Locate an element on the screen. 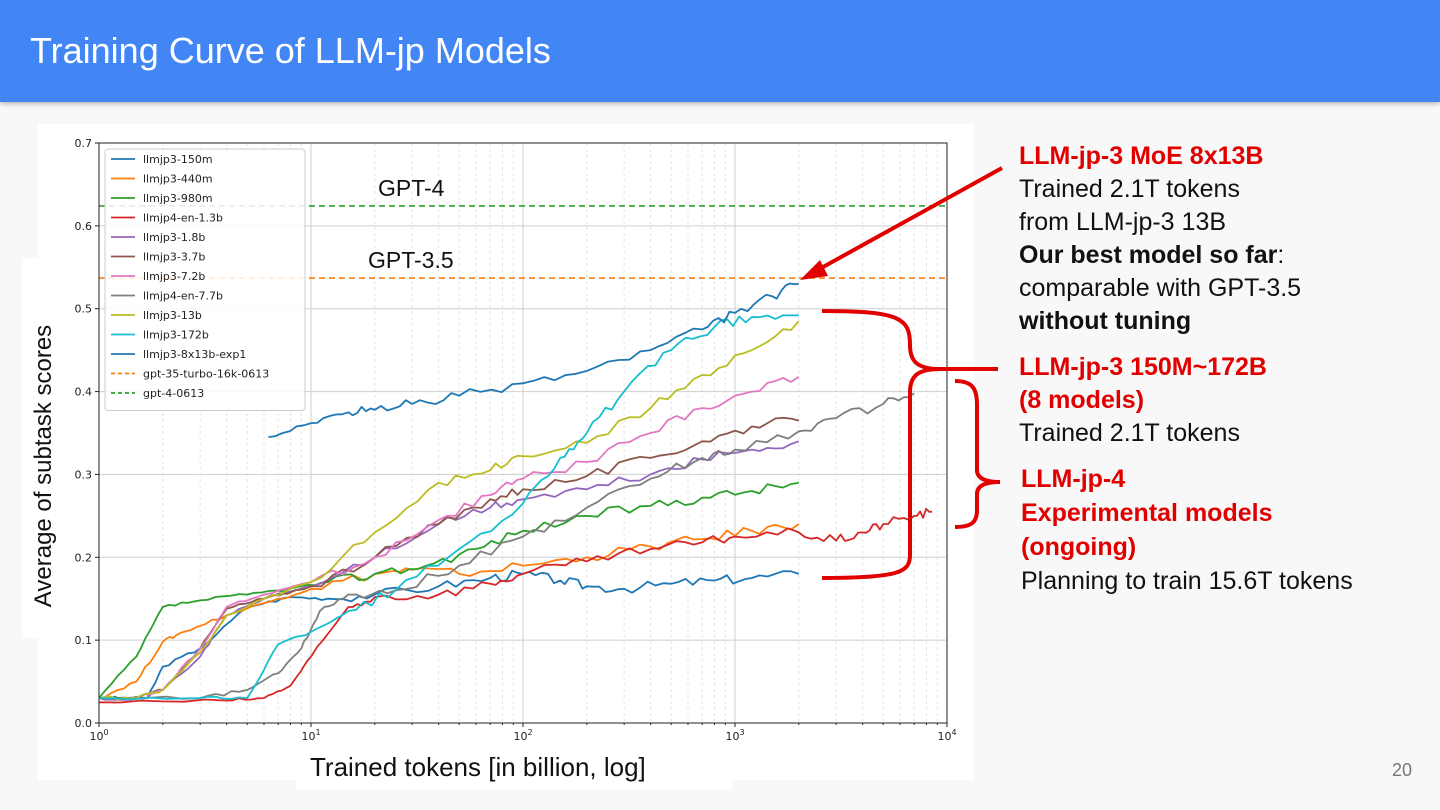 The image size is (1440, 810). y-tick-label: 0.6 is located at coordinates (84, 226).